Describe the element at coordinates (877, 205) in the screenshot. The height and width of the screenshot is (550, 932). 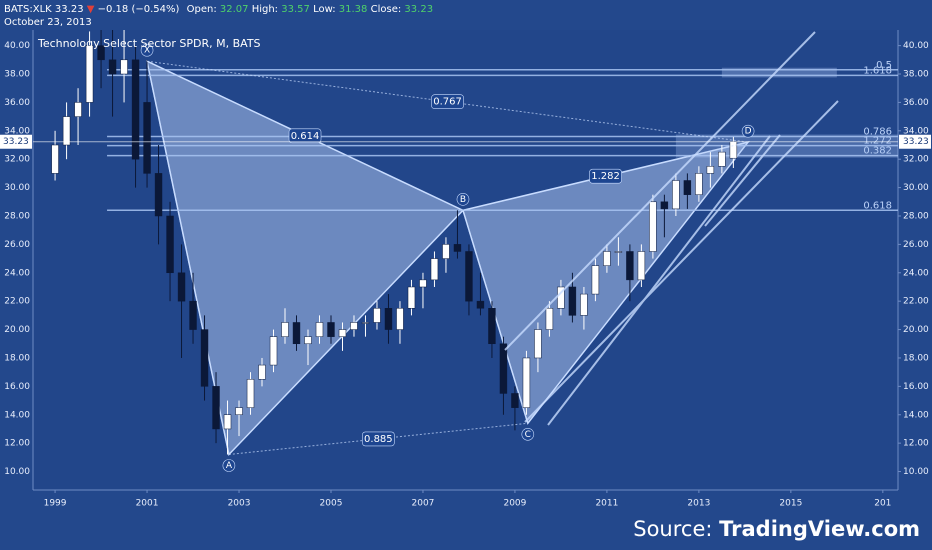
I see `fib-label: 0.618` at that location.